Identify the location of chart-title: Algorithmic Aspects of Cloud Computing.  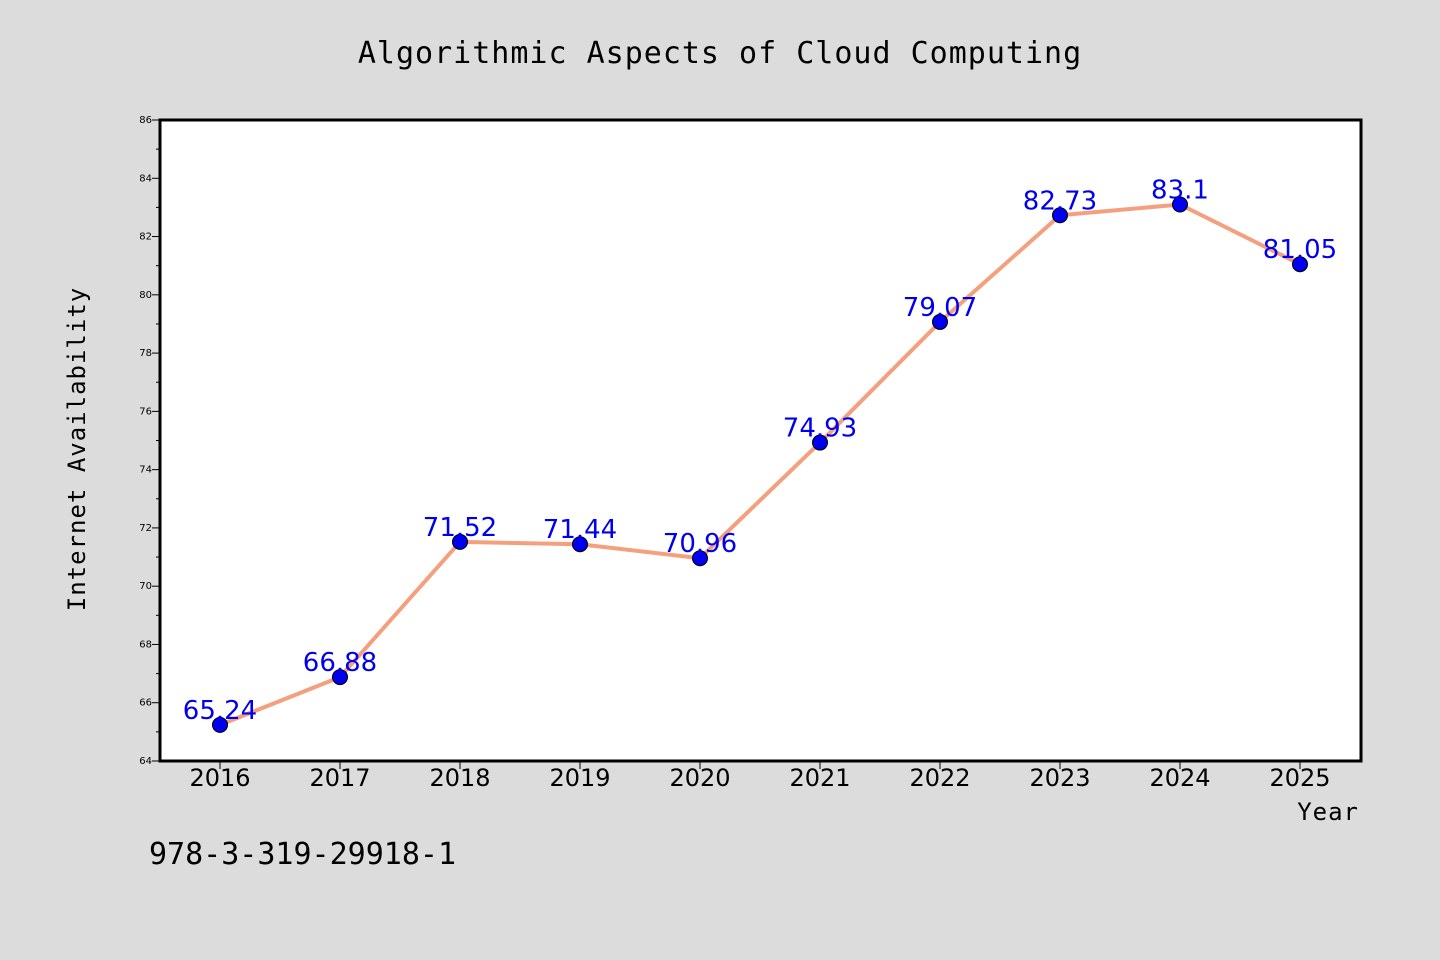
(720, 53).